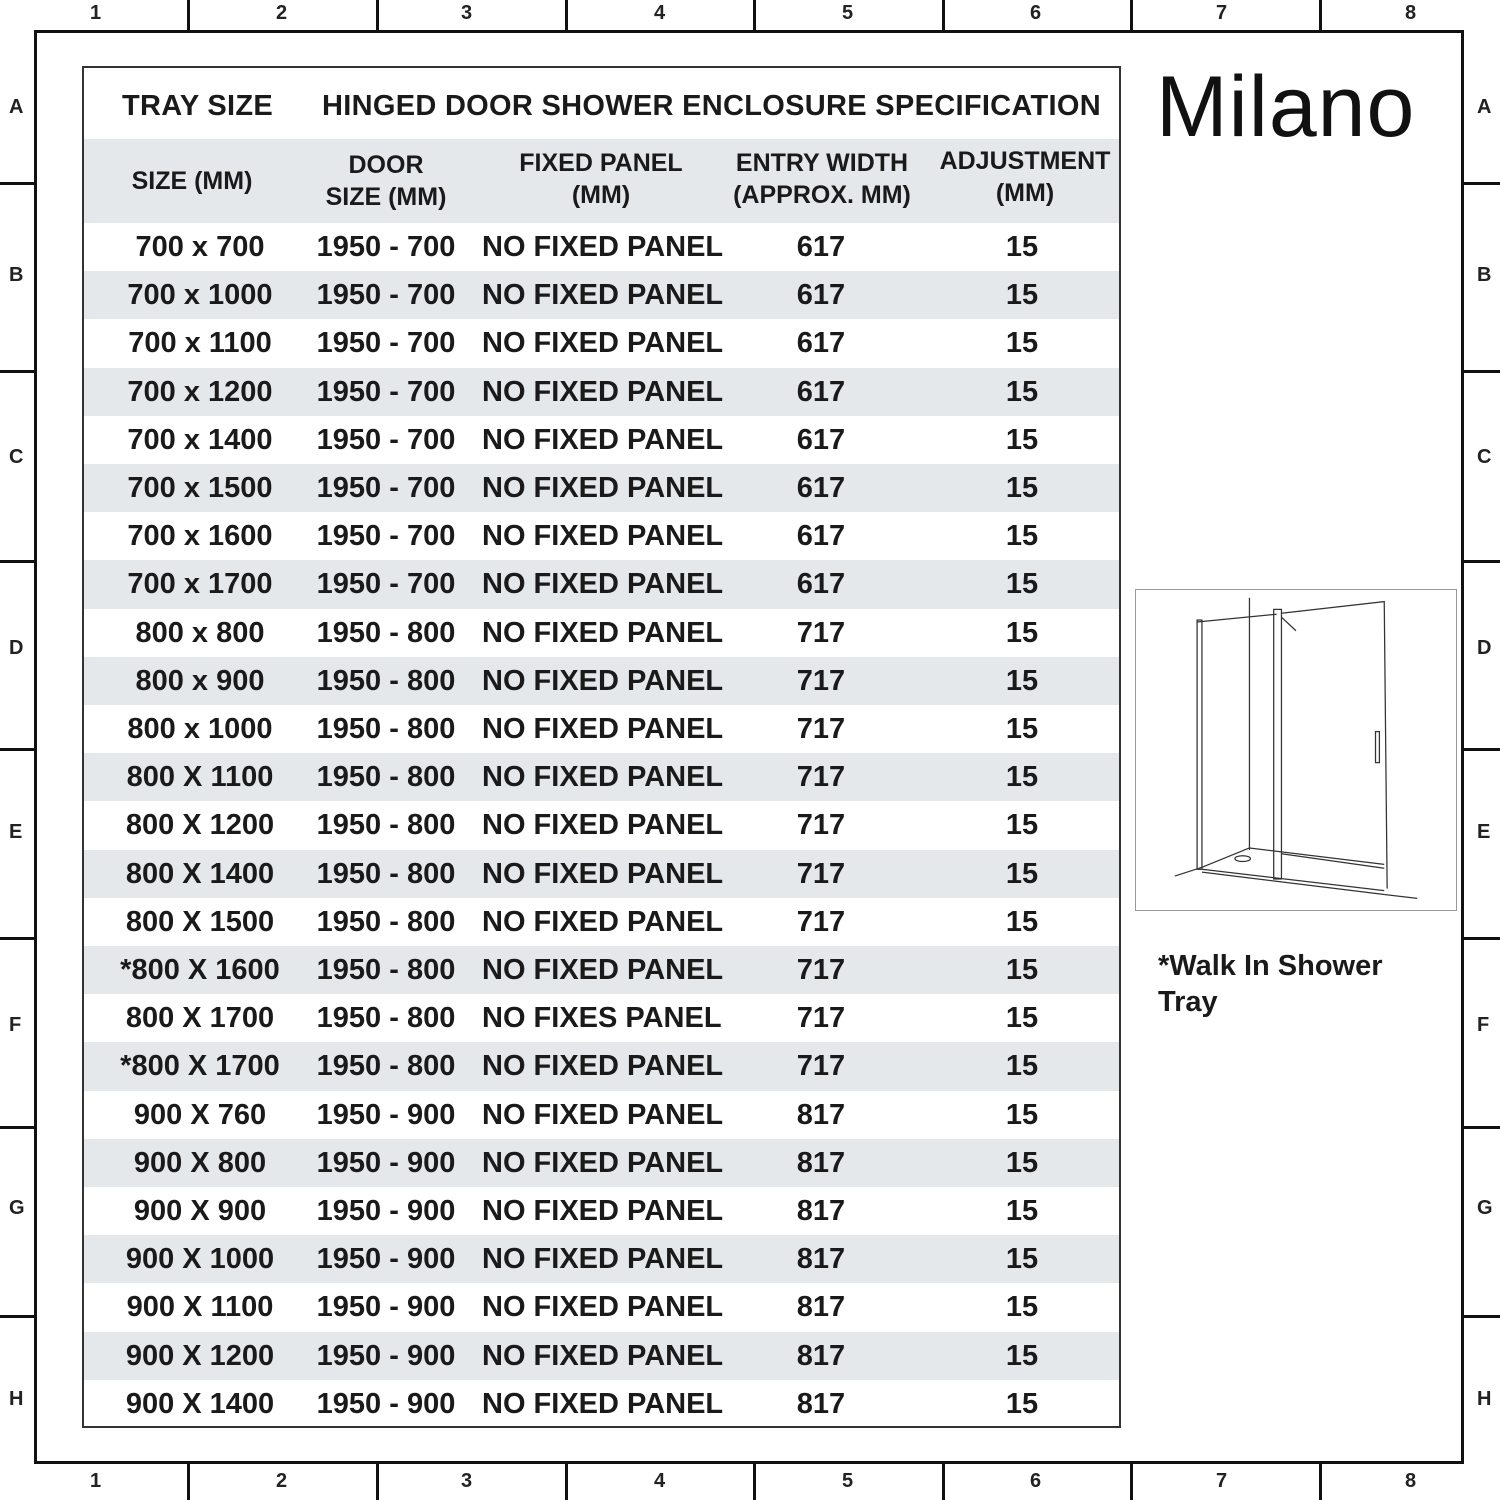 The width and height of the screenshot is (1500, 1500). What do you see at coordinates (200, 1211) in the screenshot?
I see `cell-tray-size: 900 X 900` at bounding box center [200, 1211].